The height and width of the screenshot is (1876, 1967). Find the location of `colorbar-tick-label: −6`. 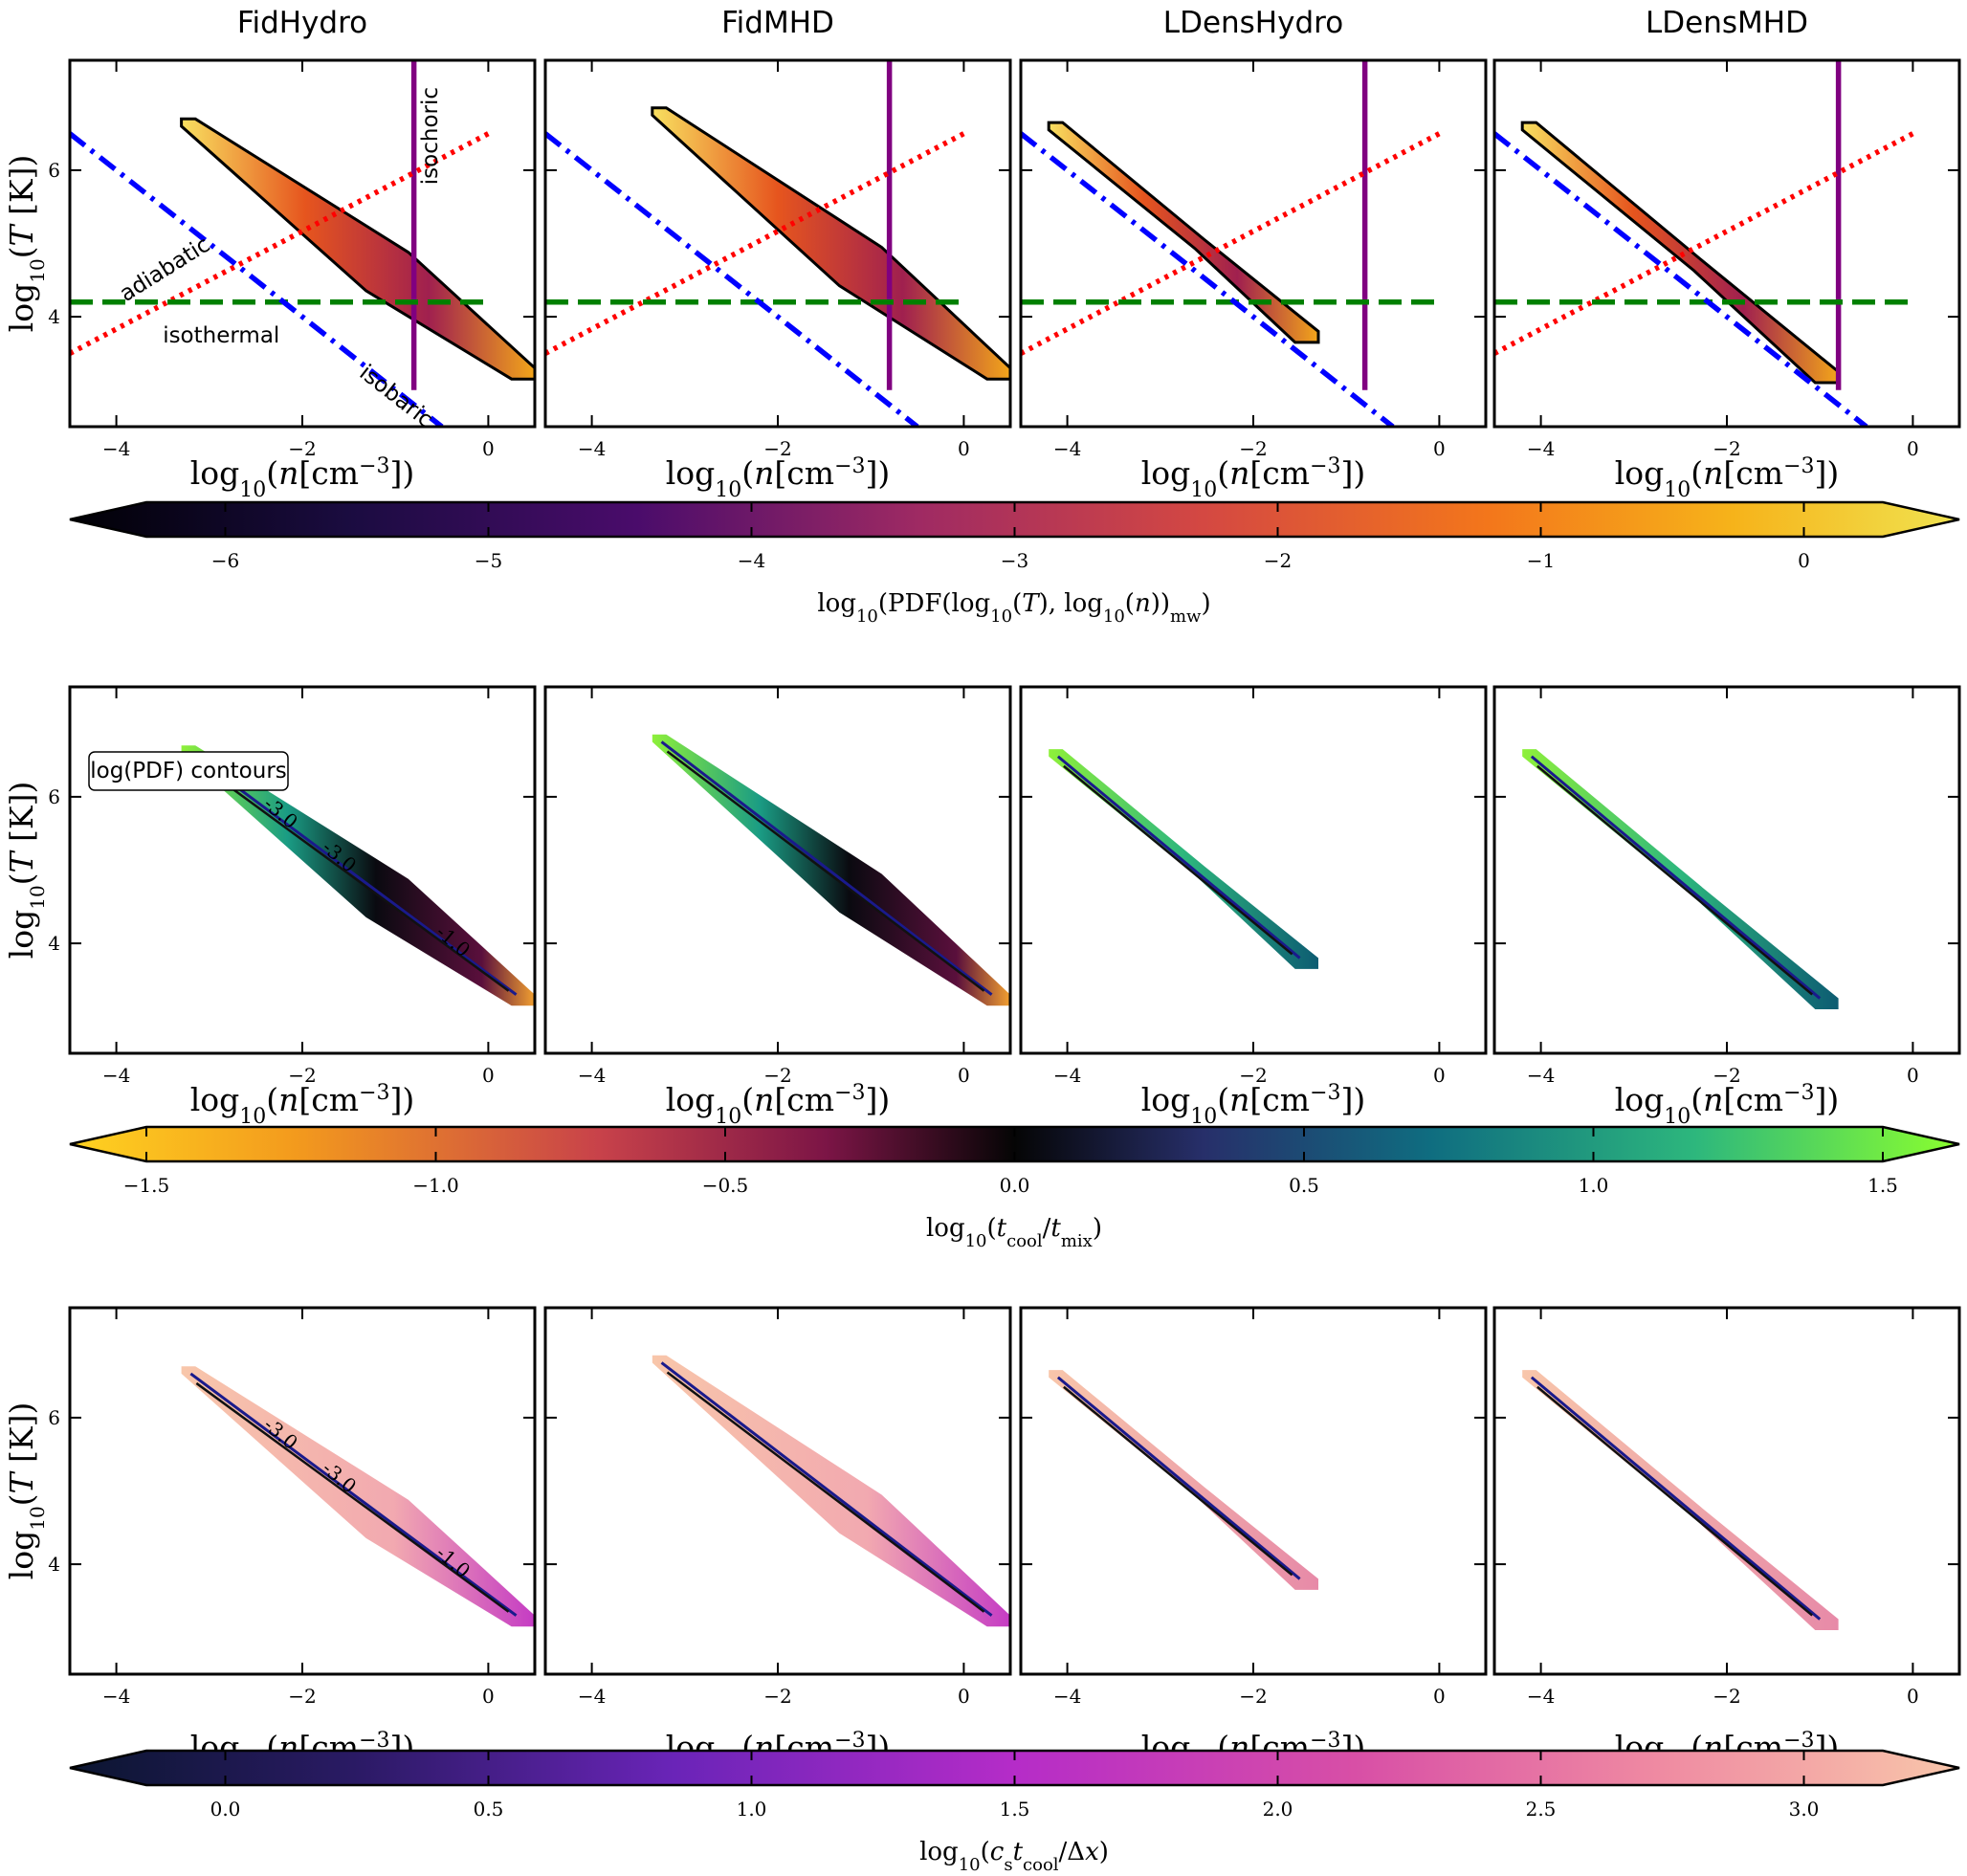

colorbar-tick-label: −6 is located at coordinates (225, 560).